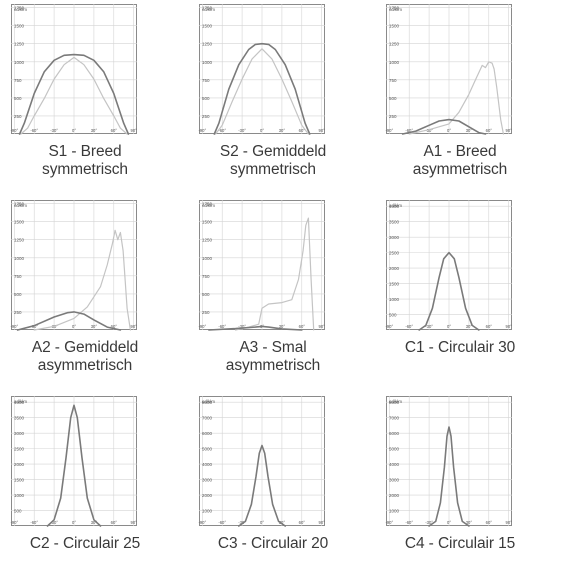  I want to click on caption-line: asymmetrisch, so click(85, 365).